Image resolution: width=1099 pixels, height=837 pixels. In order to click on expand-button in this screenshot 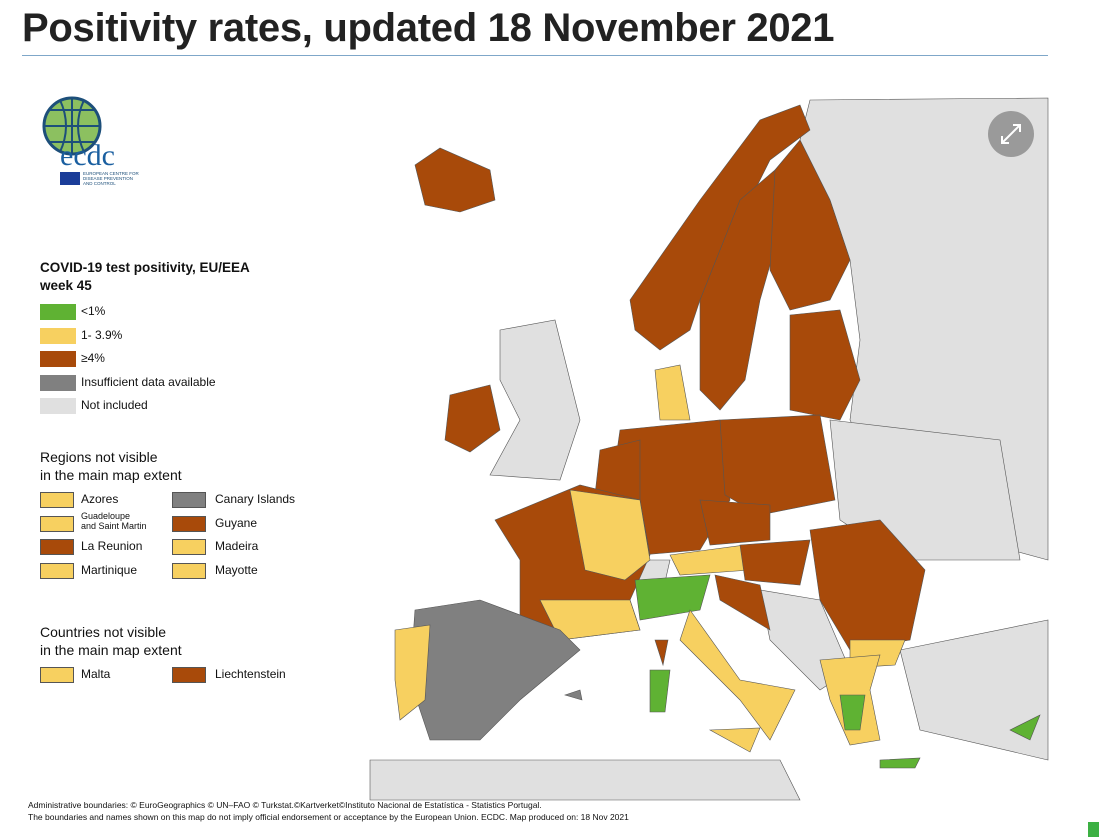, I will do `click(1011, 134)`.